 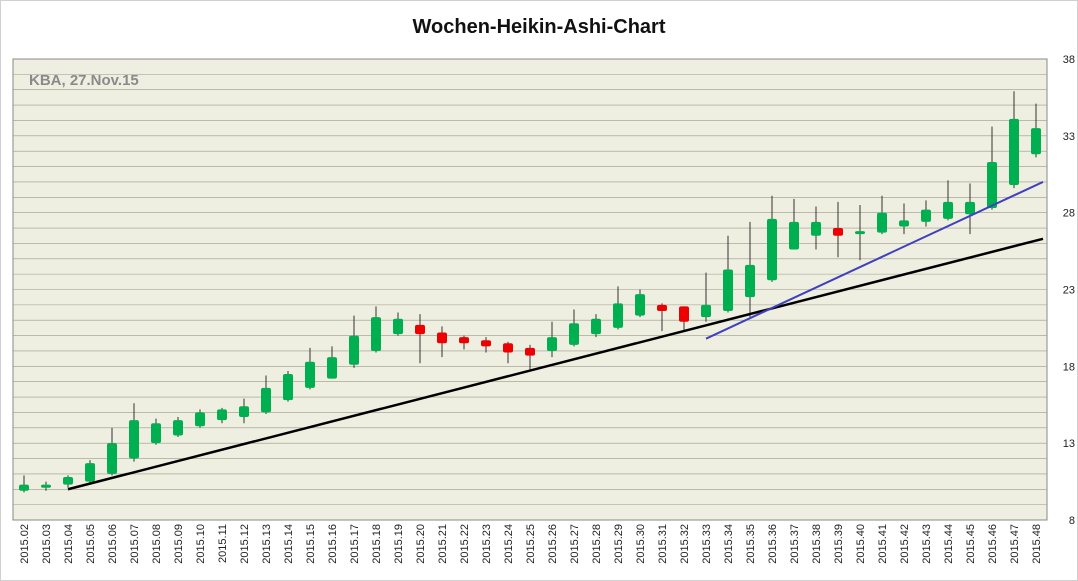 I want to click on x-tick-label: 2015.19, so click(x=399, y=544).